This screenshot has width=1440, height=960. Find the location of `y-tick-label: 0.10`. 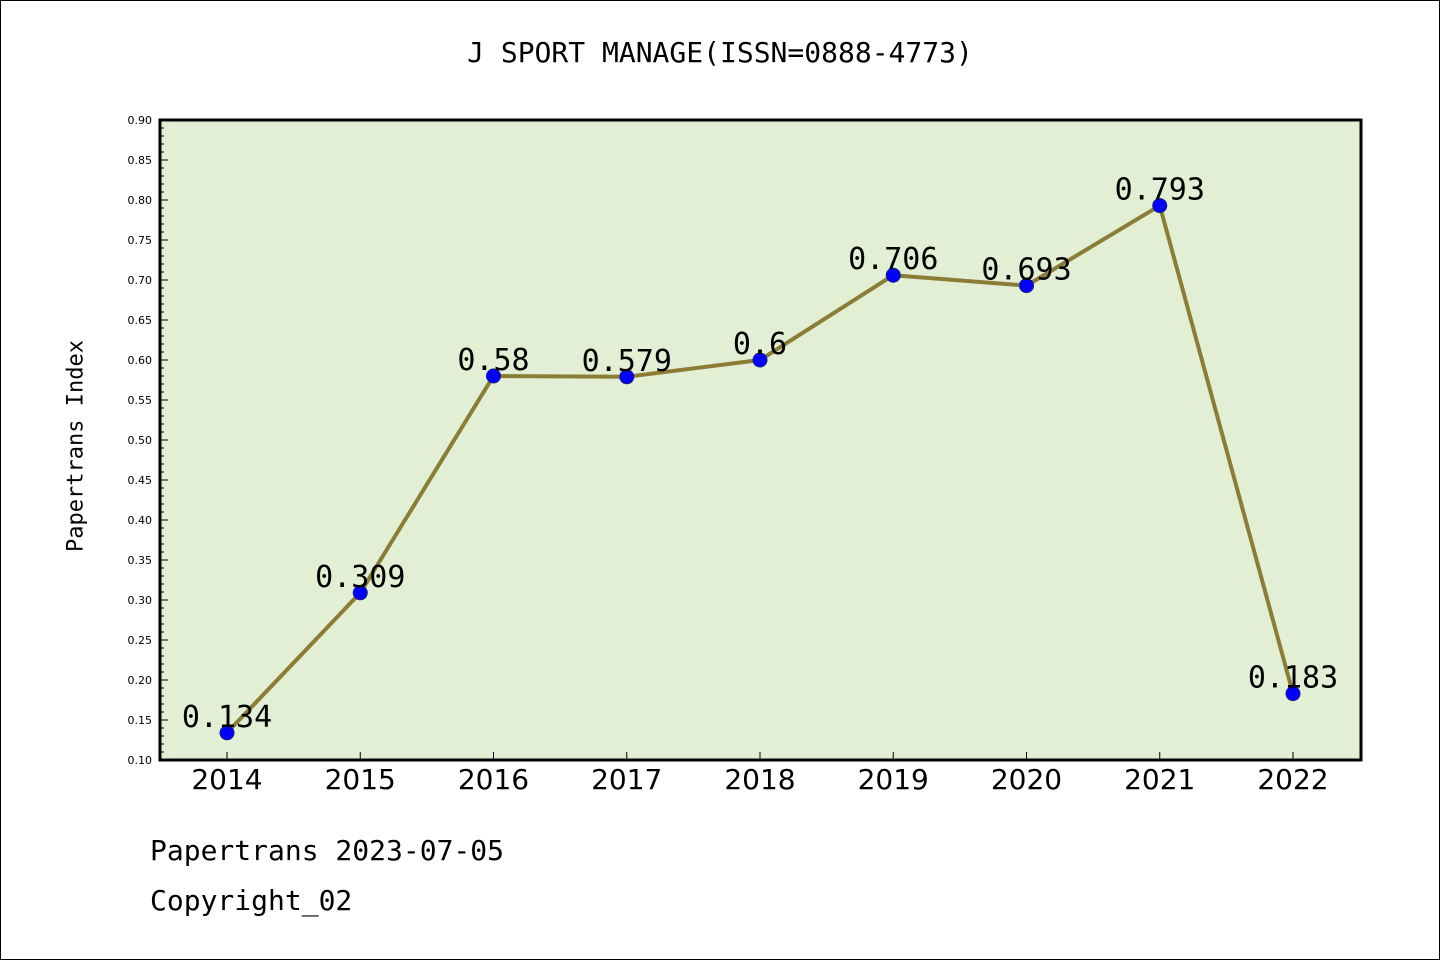

y-tick-label: 0.10 is located at coordinates (140, 760).